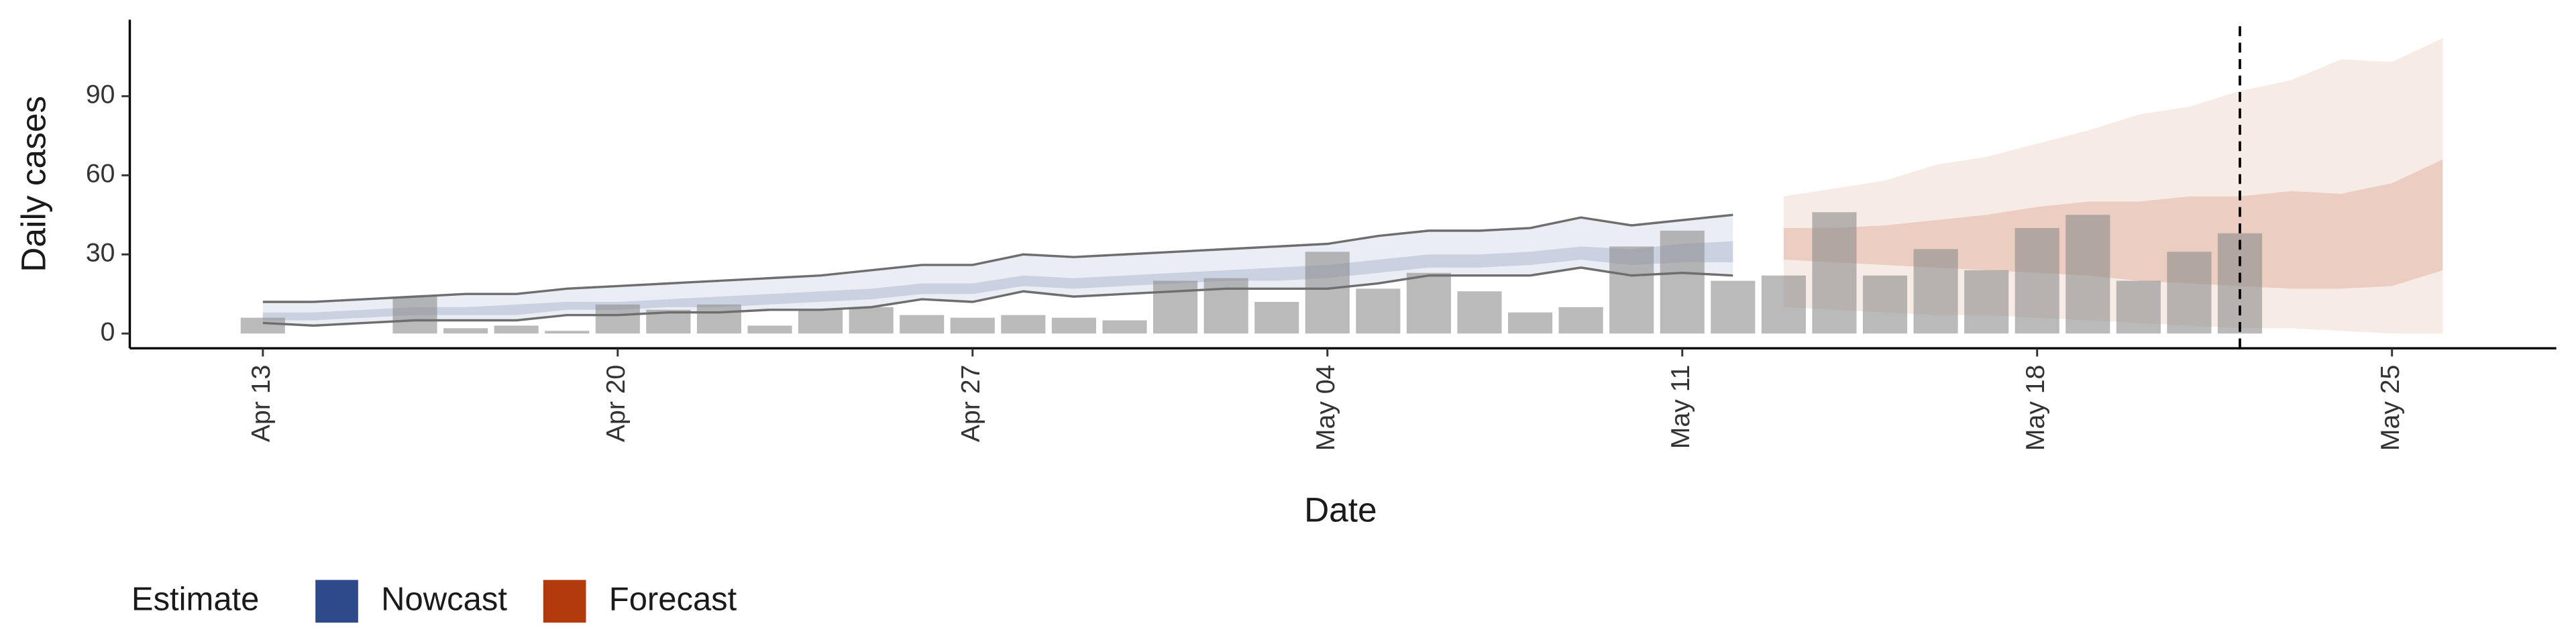 This screenshot has width=2576, height=644. What do you see at coordinates (32, 184) in the screenshot?
I see `y-axis-title: Daily cases` at bounding box center [32, 184].